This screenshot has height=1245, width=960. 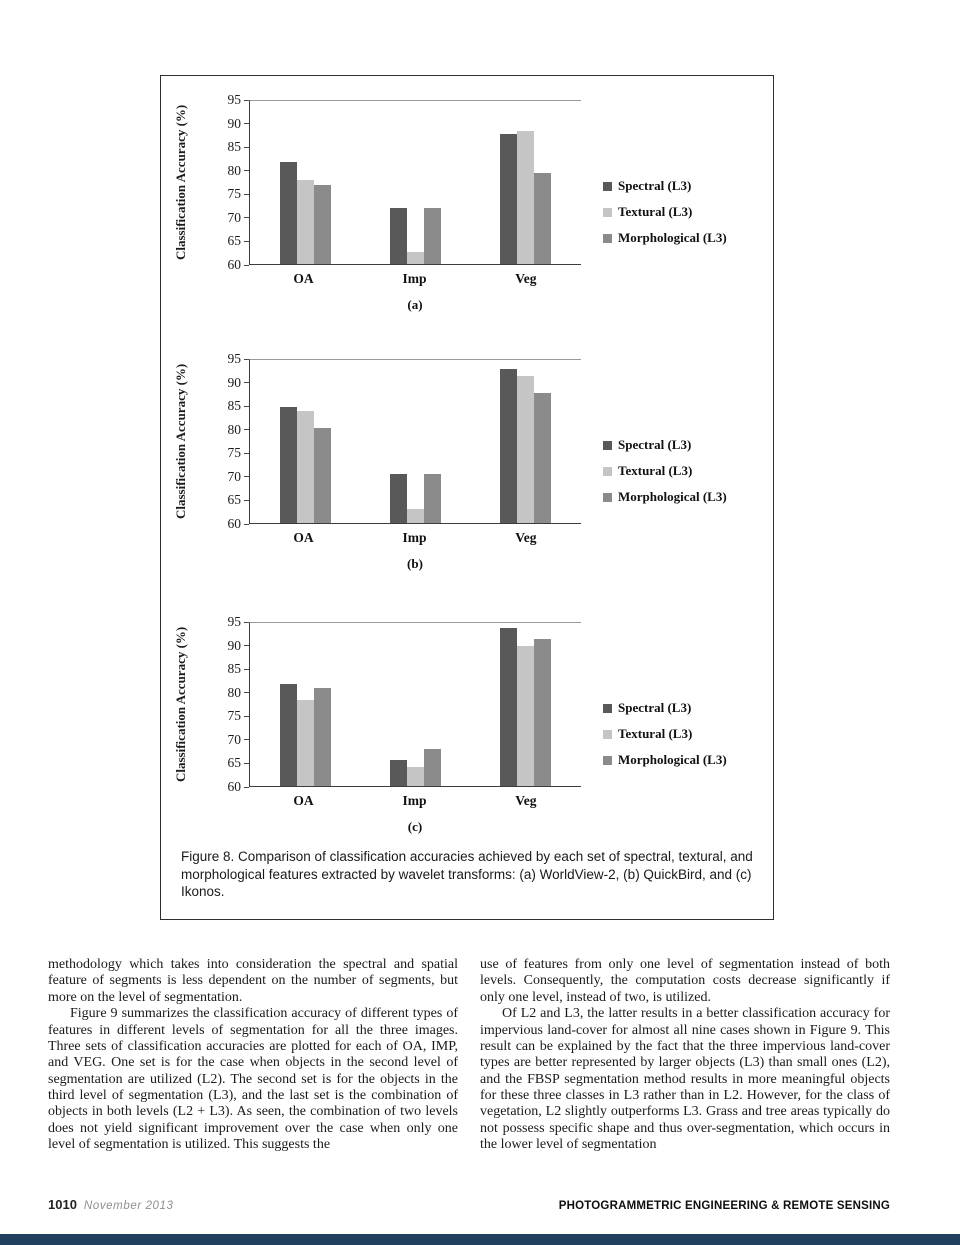 What do you see at coordinates (303, 537) in the screenshot?
I see `category-label: OA` at bounding box center [303, 537].